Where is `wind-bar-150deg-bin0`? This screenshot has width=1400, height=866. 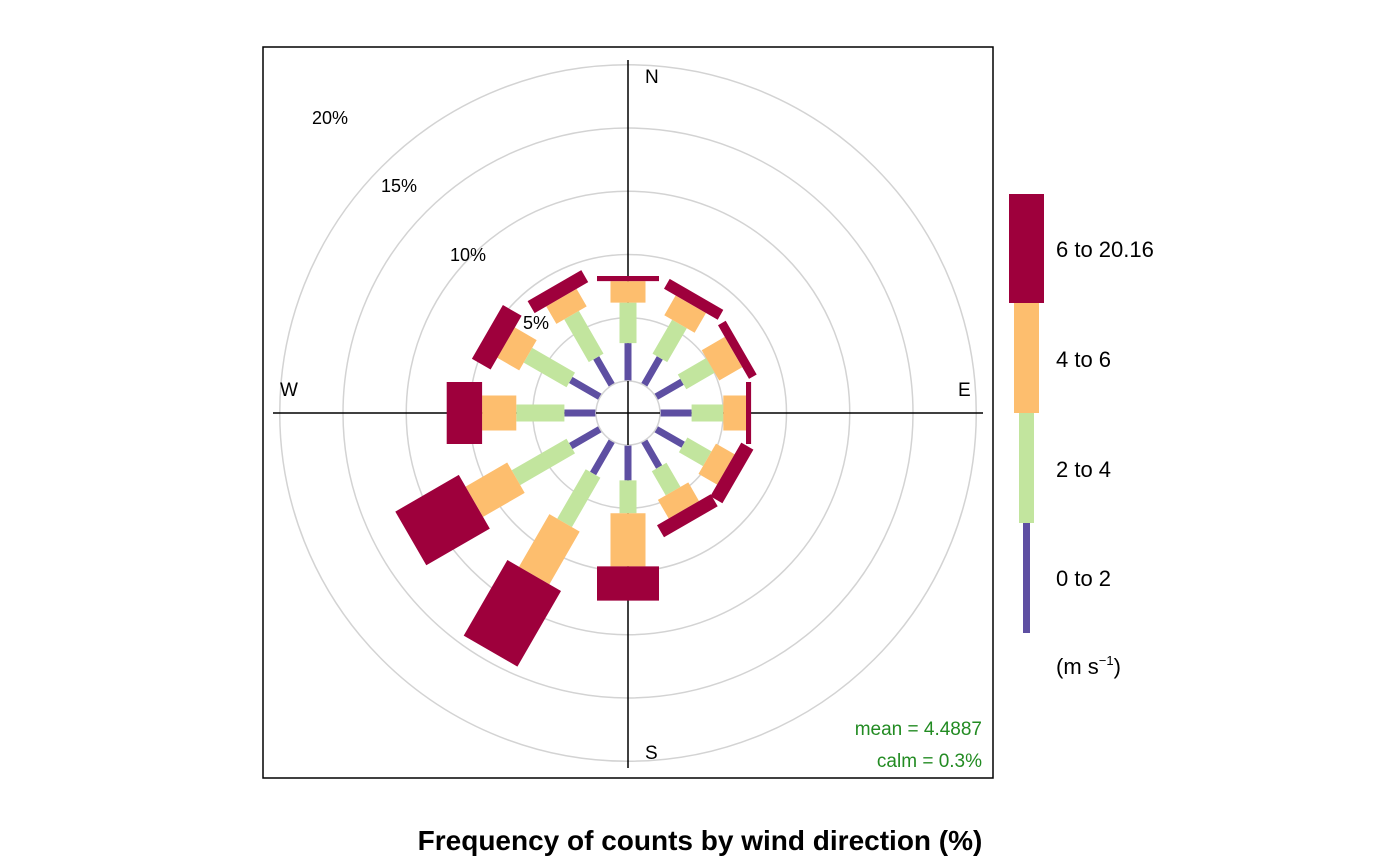
wind-bar-150deg-bin0 is located at coordinates (652, 454).